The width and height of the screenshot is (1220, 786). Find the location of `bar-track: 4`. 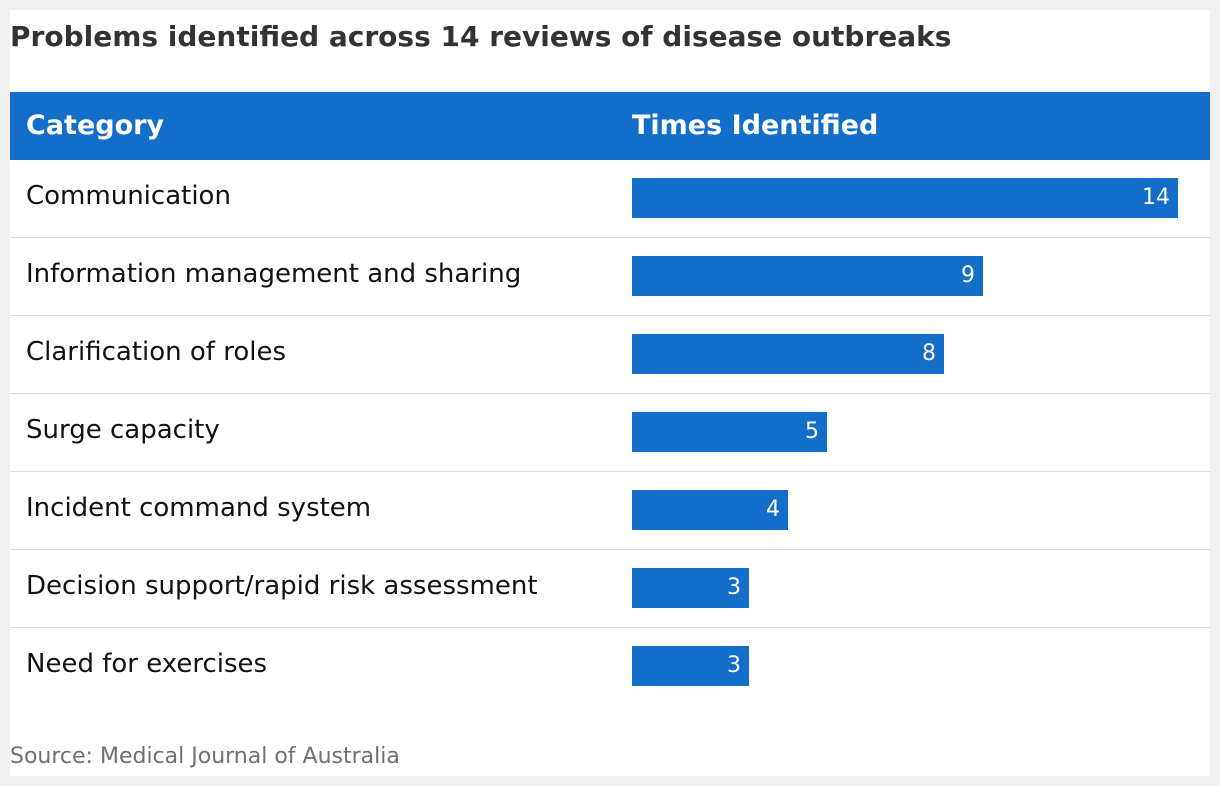

bar-track: 4 is located at coordinates (905, 510).